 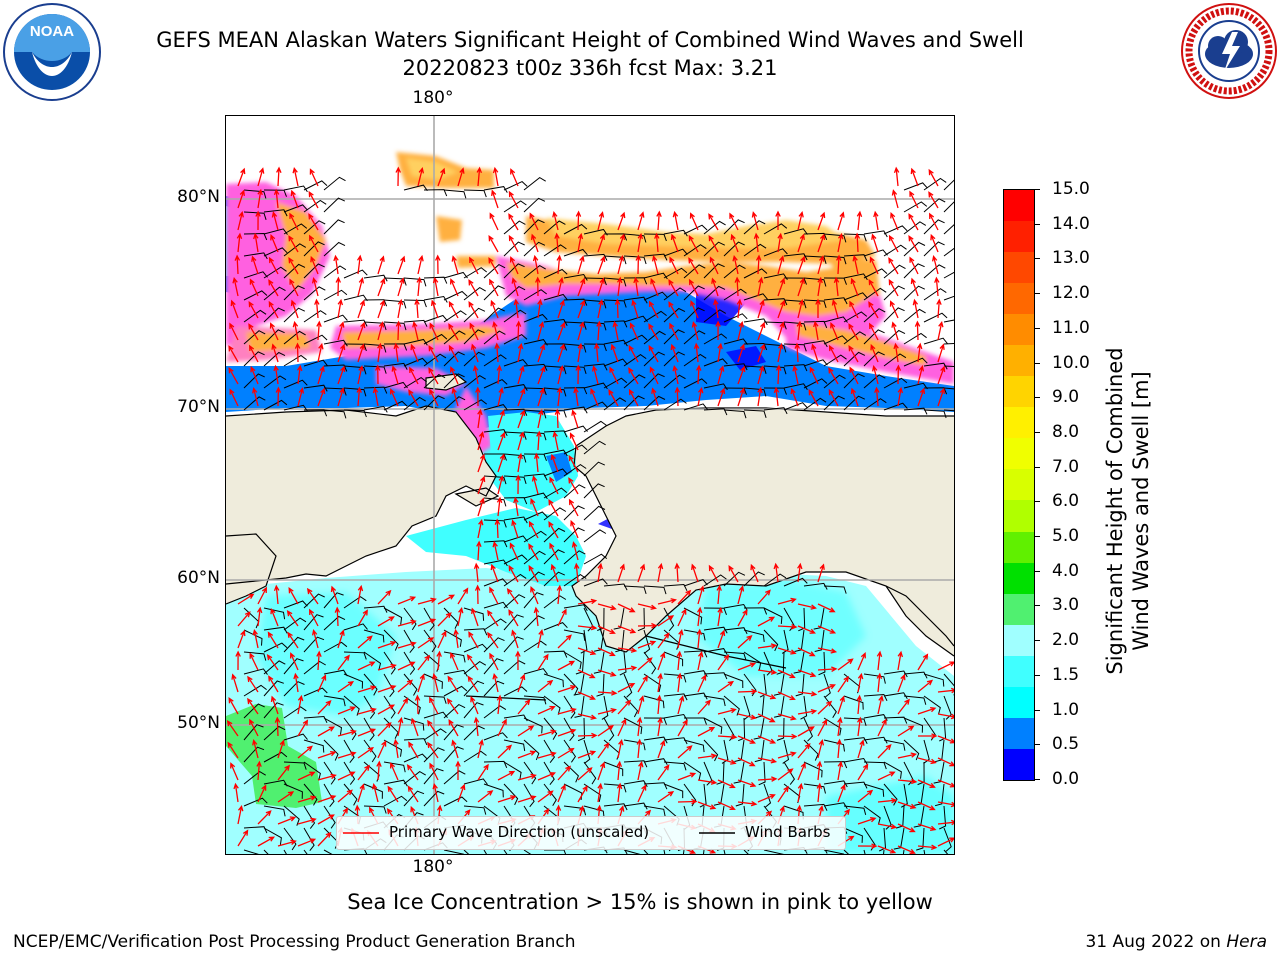 I want to click on colorbar-tick-label: 7.0, so click(x=1066, y=466).